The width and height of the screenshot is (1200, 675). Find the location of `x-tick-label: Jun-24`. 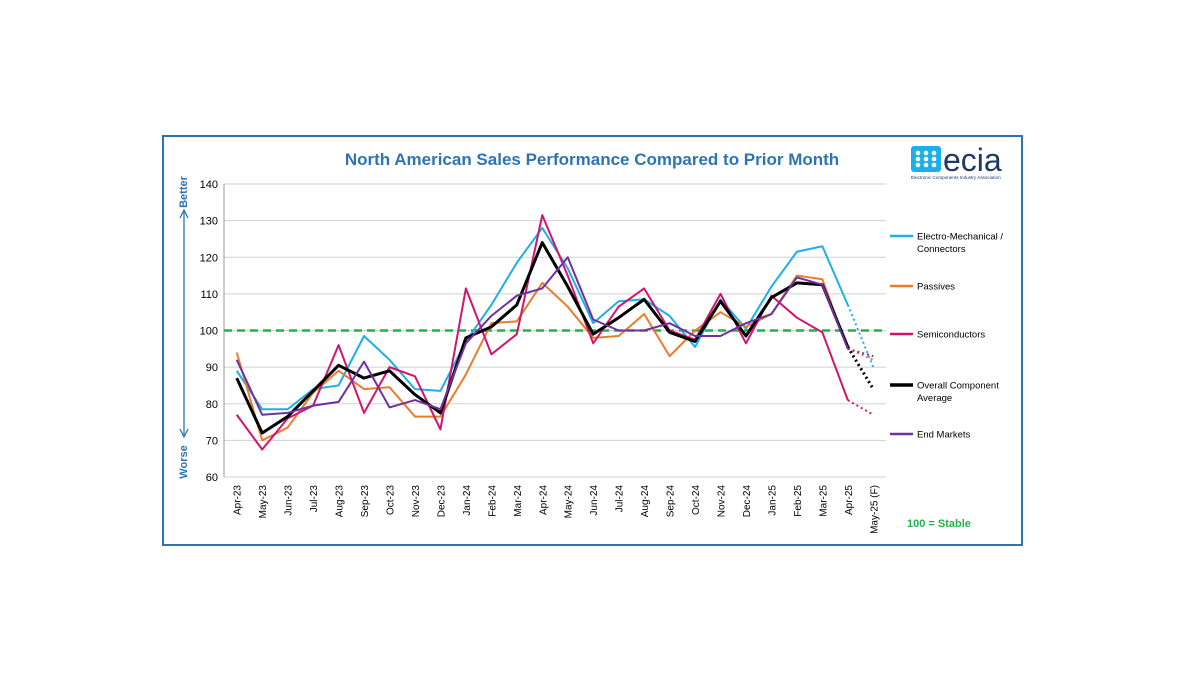

x-tick-label: Jun-24 is located at coordinates (594, 500).